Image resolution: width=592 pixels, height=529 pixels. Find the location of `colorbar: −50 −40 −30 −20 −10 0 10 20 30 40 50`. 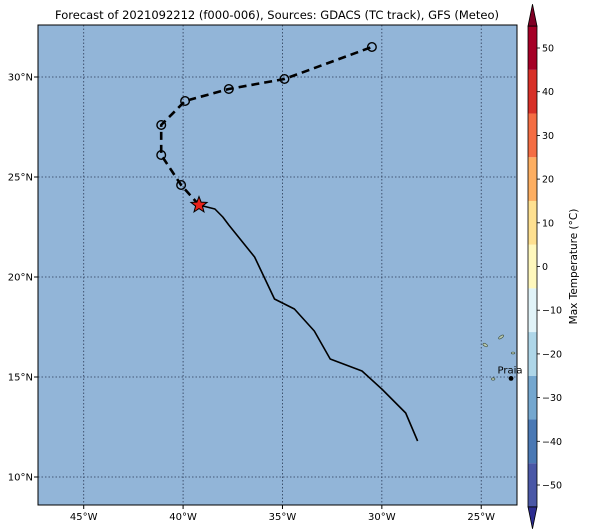

colorbar: −50 −40 −30 −20 −10 0 10 20 30 40 50 is located at coordinates (544, 266).